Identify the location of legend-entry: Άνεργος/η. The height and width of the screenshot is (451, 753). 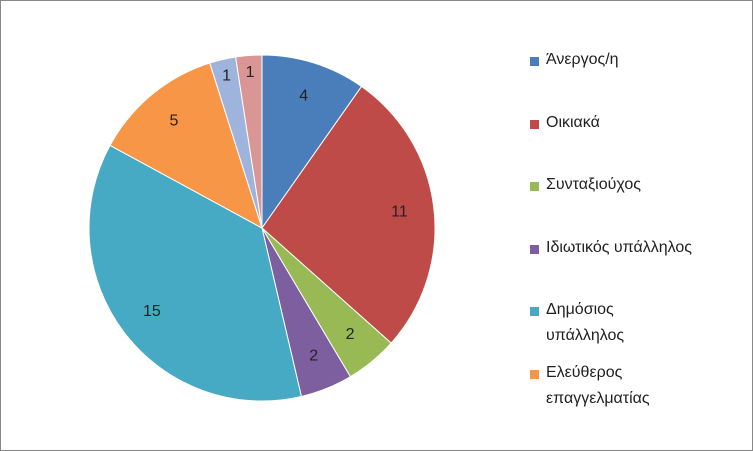
(613, 62).